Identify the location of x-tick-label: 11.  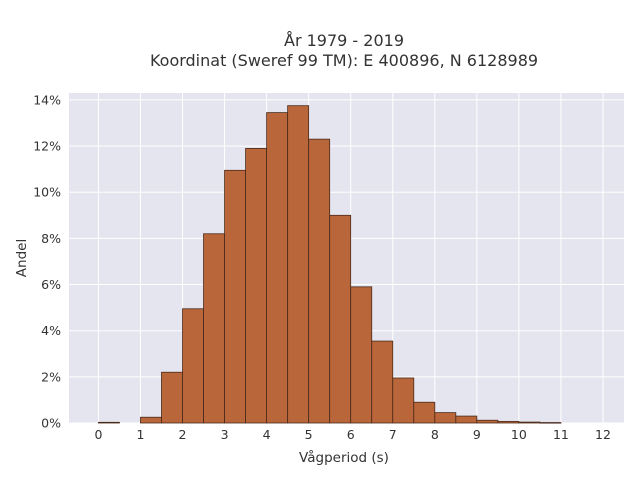
(561, 434).